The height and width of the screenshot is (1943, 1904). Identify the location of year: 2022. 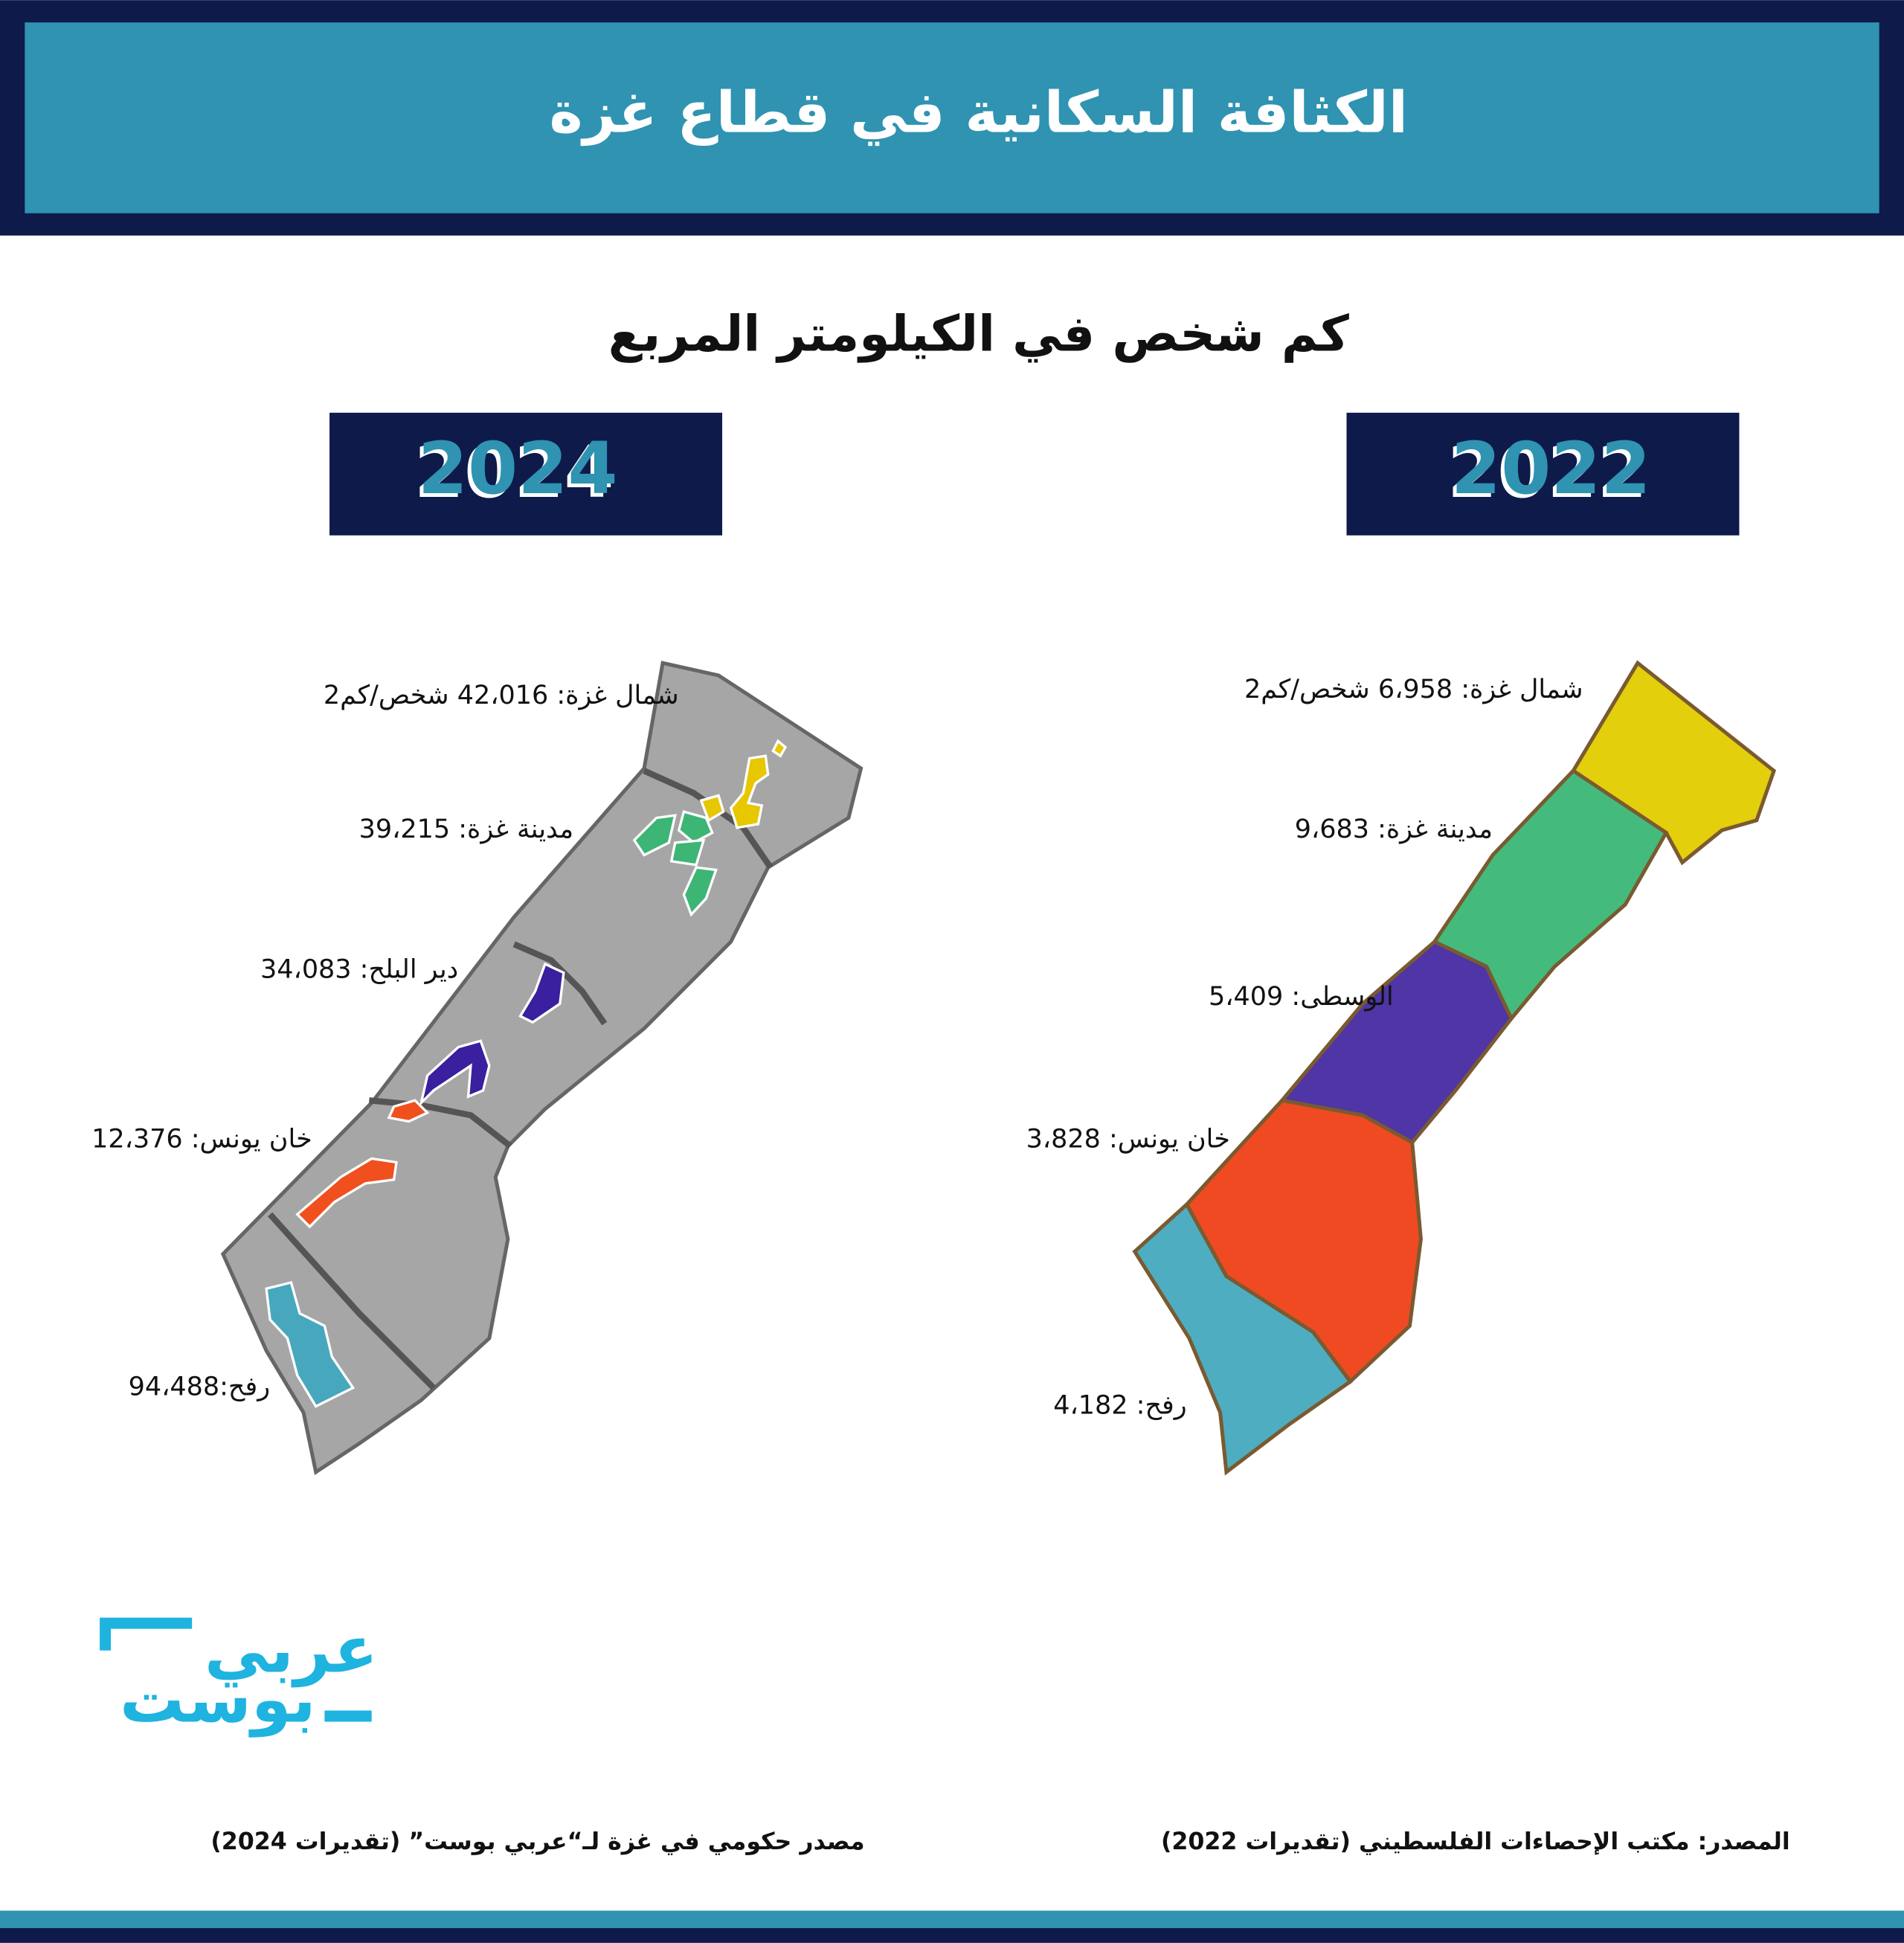
(1551, 468).